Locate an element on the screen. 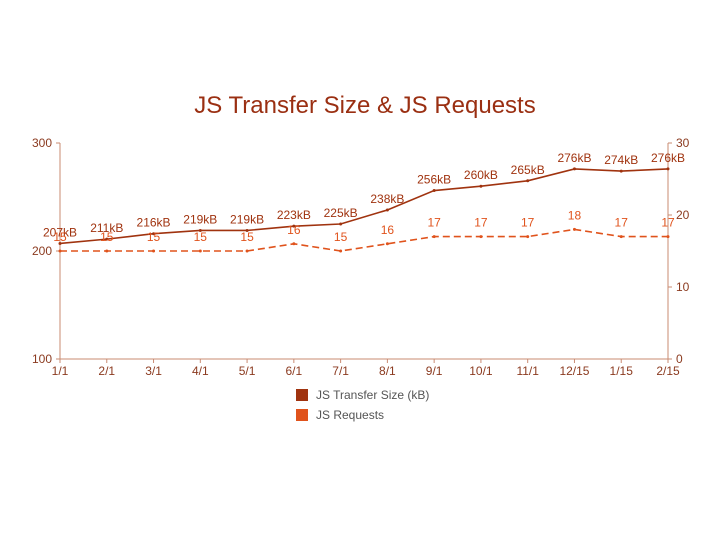  legend-item-js-requests: JS Requests is located at coordinates (362, 415).